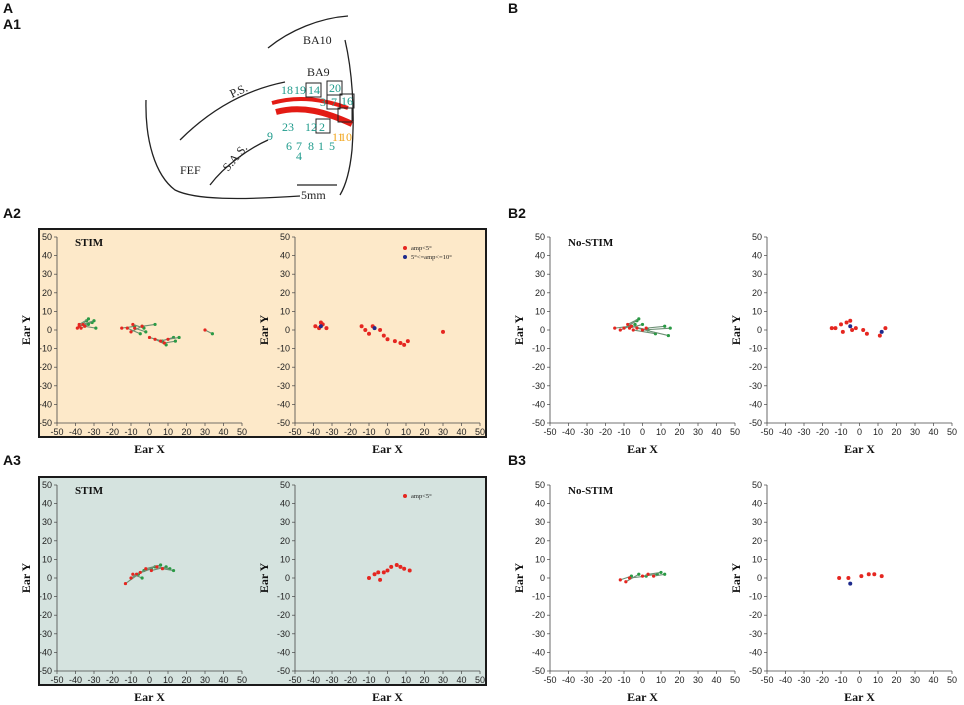 This screenshot has height=705, width=964. What do you see at coordinates (334, 102) in the screenshot?
I see `site-7a: 7` at bounding box center [334, 102].